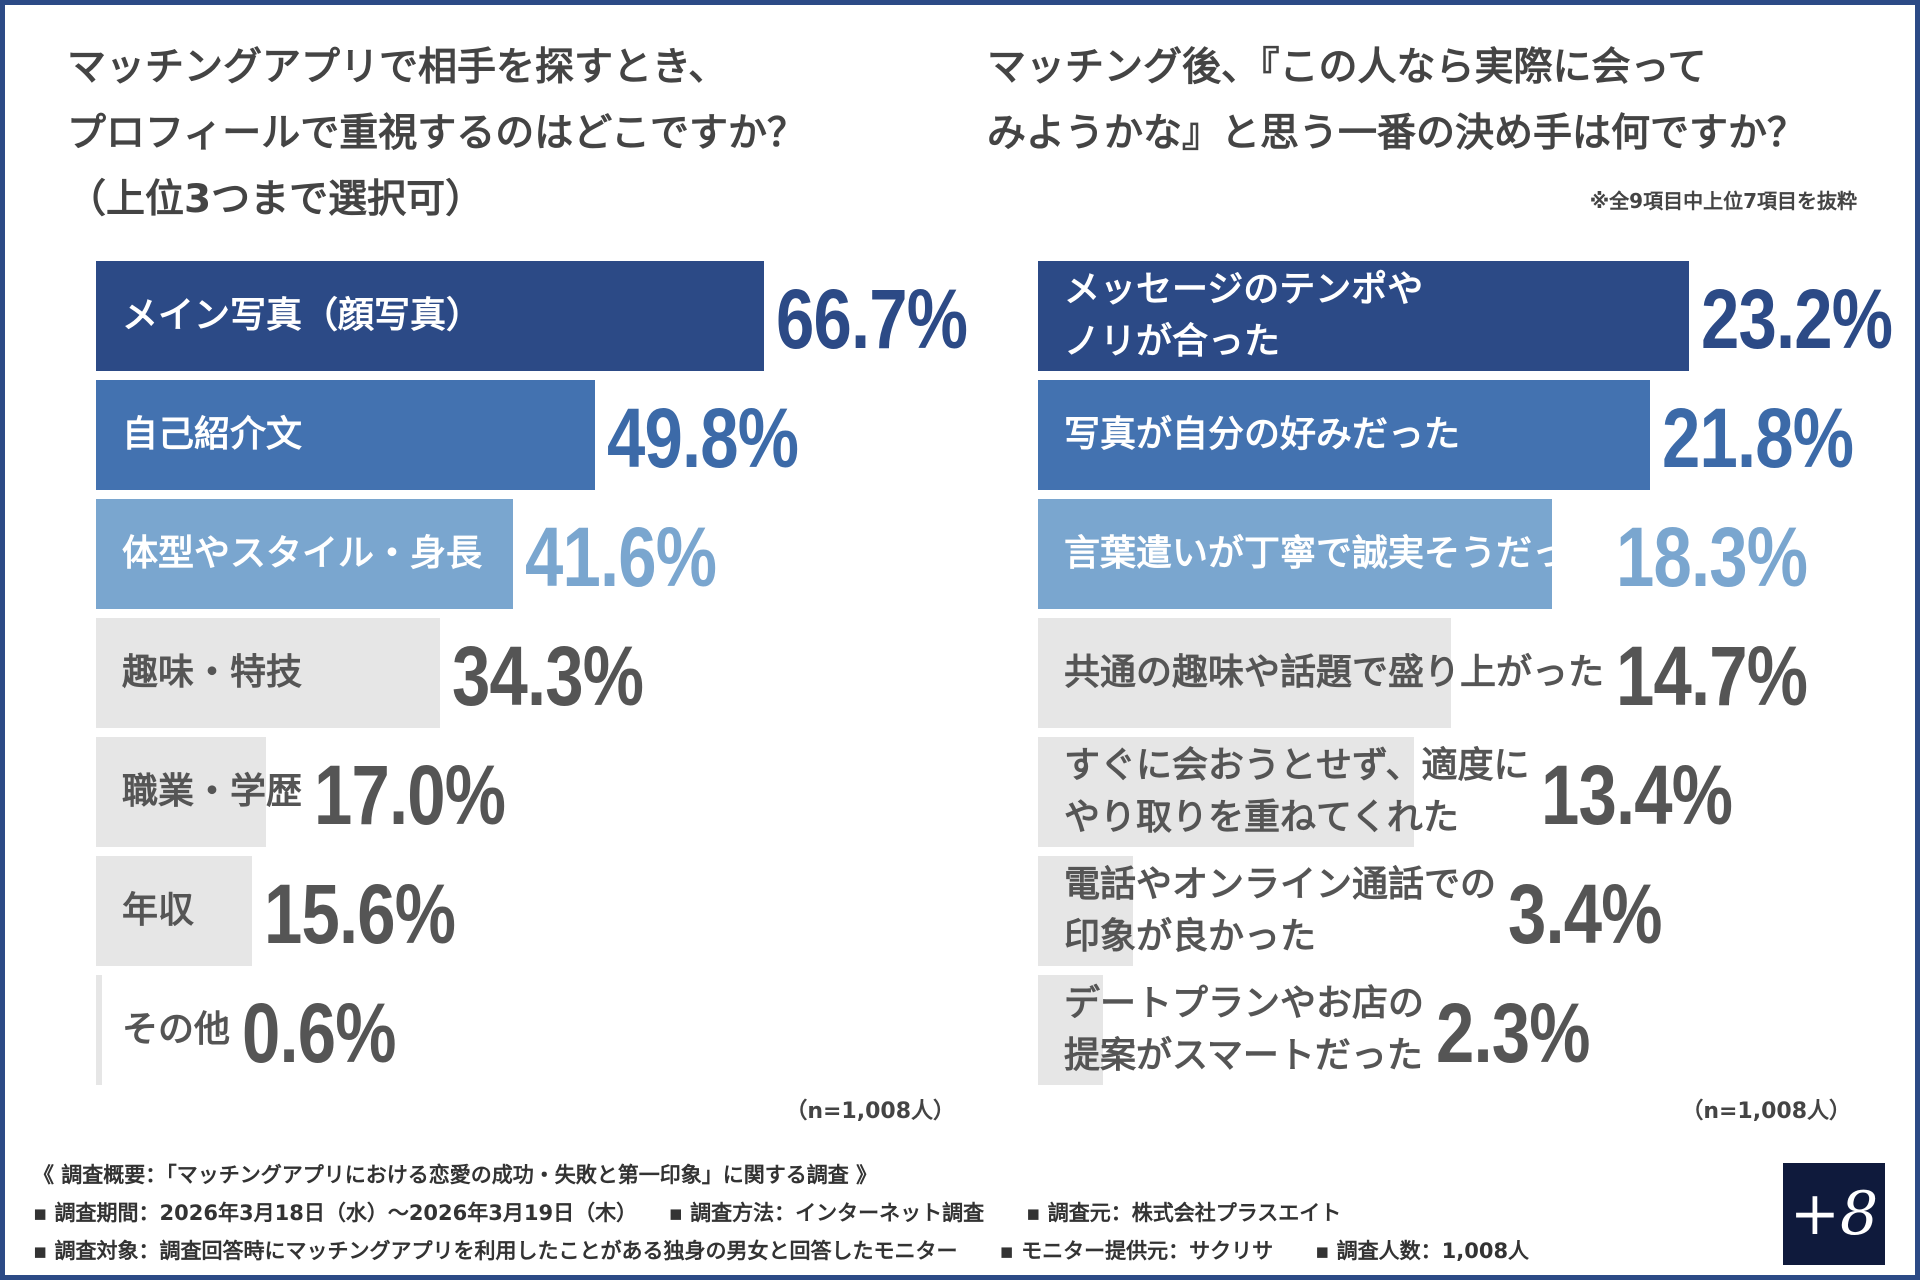 The width and height of the screenshot is (1920, 1280). Describe the element at coordinates (212, 434) in the screenshot. I see `bar-label: 自己紹介文` at that location.